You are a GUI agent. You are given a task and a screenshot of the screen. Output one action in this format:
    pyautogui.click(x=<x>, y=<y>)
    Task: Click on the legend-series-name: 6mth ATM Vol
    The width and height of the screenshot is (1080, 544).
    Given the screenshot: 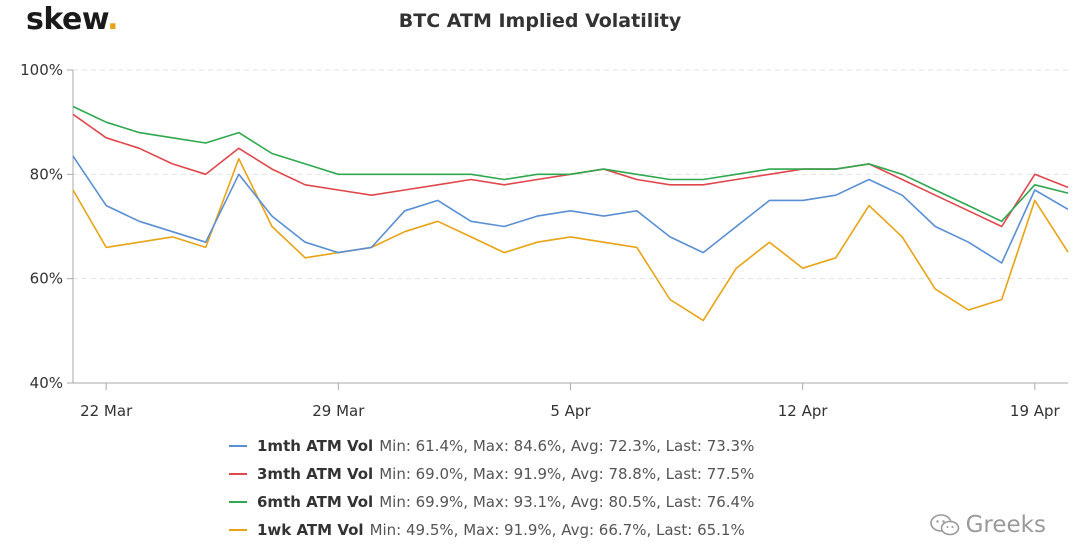 What is the action you would take?
    pyautogui.click(x=315, y=502)
    